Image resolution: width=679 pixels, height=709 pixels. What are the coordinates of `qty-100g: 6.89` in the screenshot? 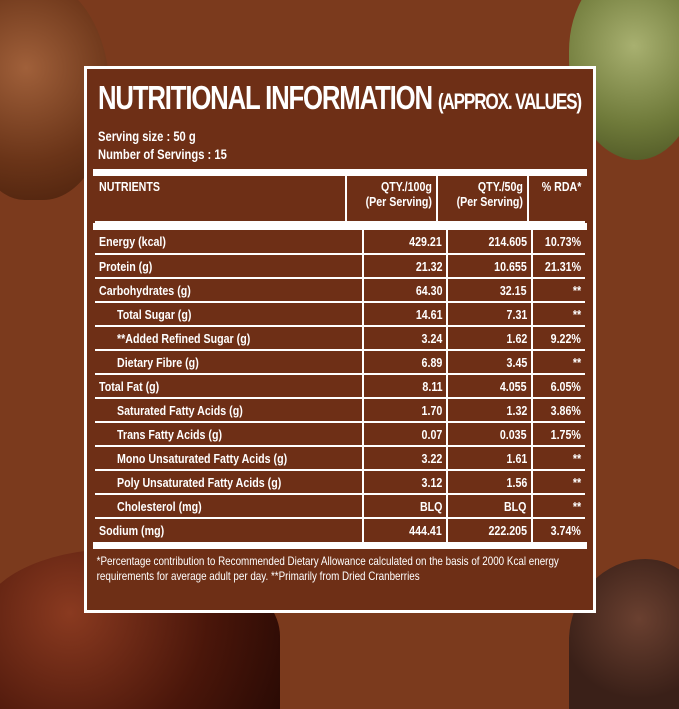 It's located at (432, 362).